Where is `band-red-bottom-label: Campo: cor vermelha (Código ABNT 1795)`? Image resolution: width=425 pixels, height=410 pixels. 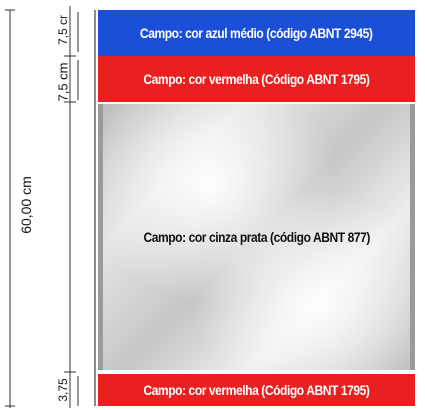 band-red-bottom-label: Campo: cor vermelha (Código ABNT 1795) is located at coordinates (256, 390).